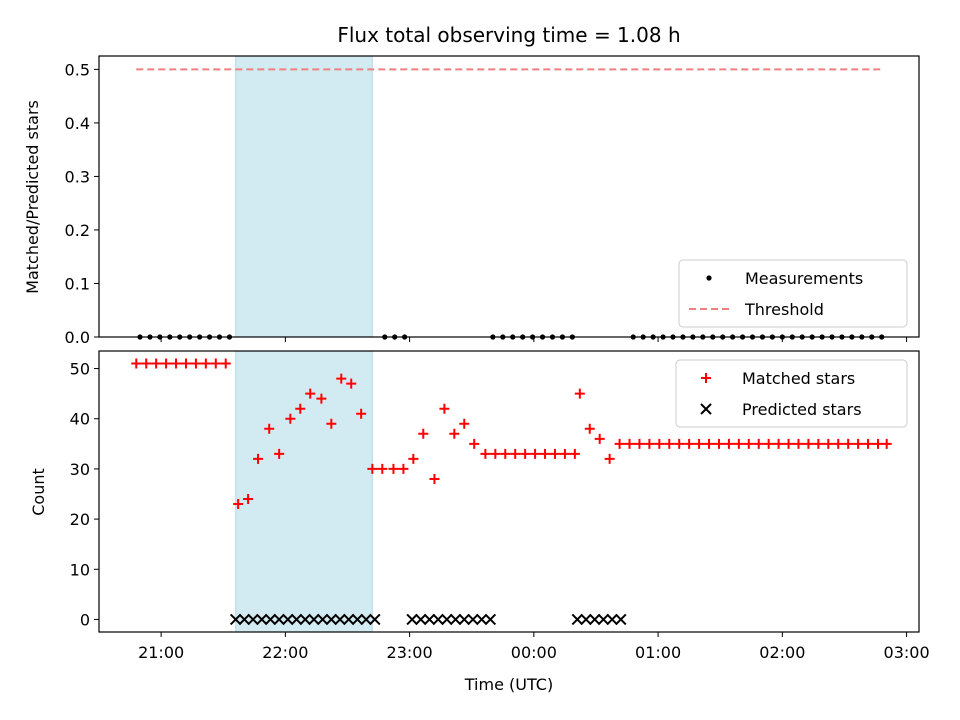 Image resolution: width=960 pixels, height=720 pixels. What do you see at coordinates (161, 652) in the screenshot?
I see `xtick-label-0: 21:00` at bounding box center [161, 652].